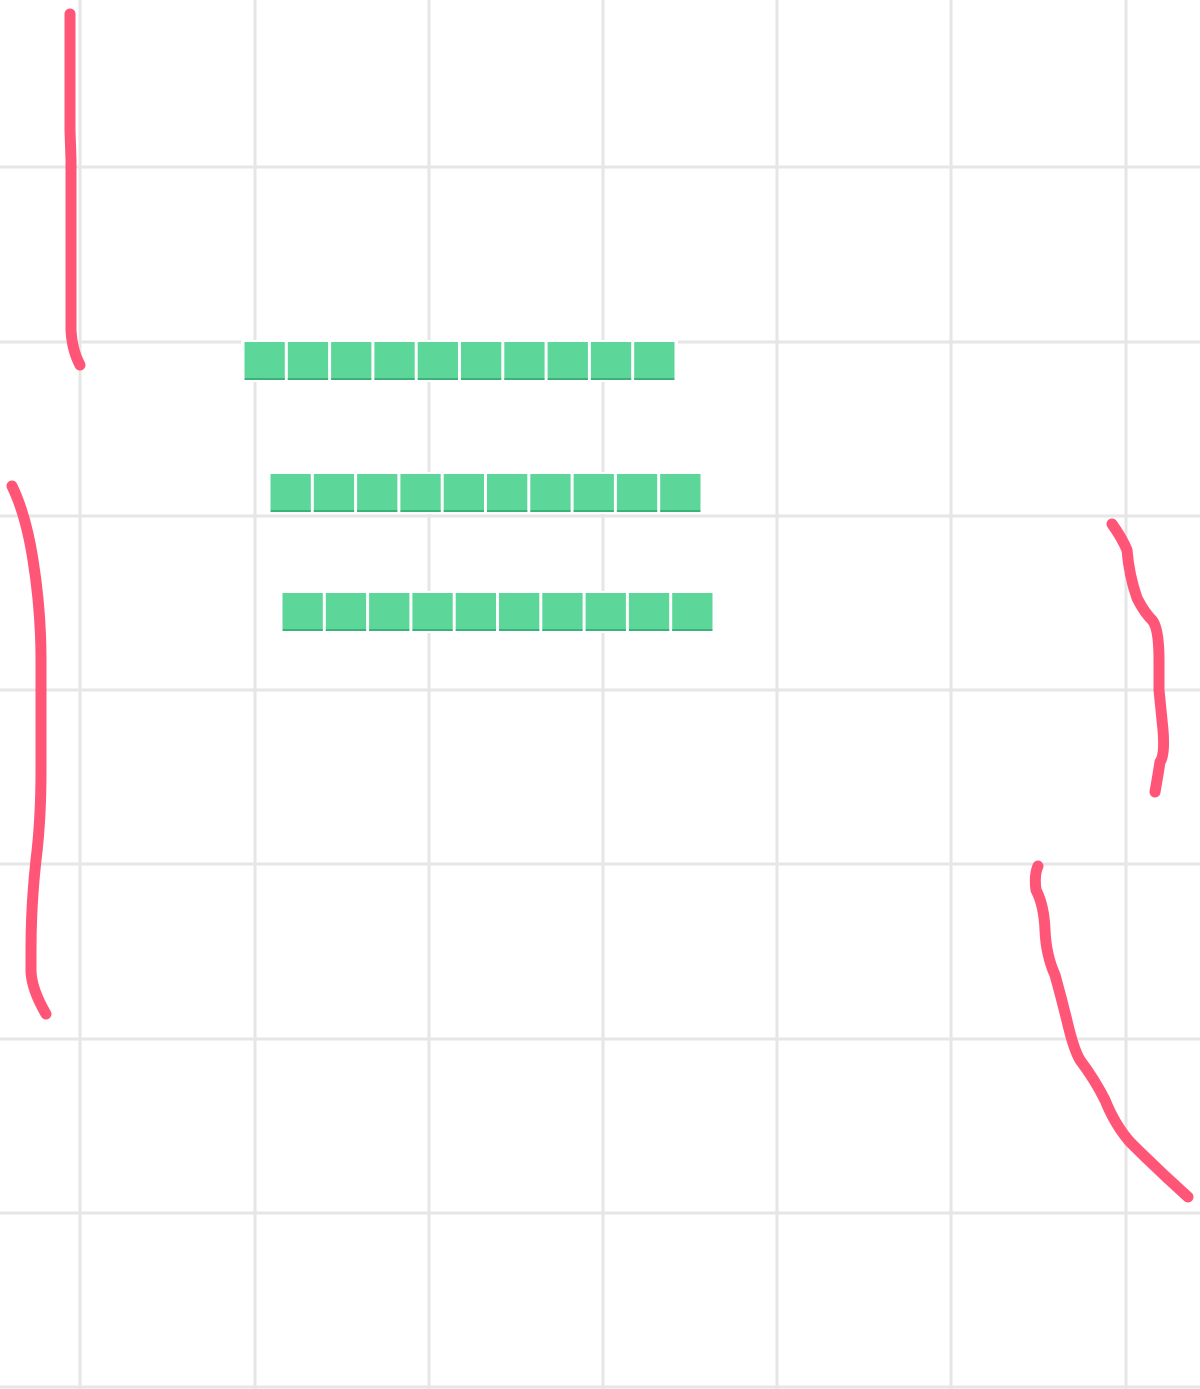 The height and width of the screenshot is (1389, 1200). What do you see at coordinates (75, 189) in the screenshot?
I see `top-left-vertical-stroke` at bounding box center [75, 189].